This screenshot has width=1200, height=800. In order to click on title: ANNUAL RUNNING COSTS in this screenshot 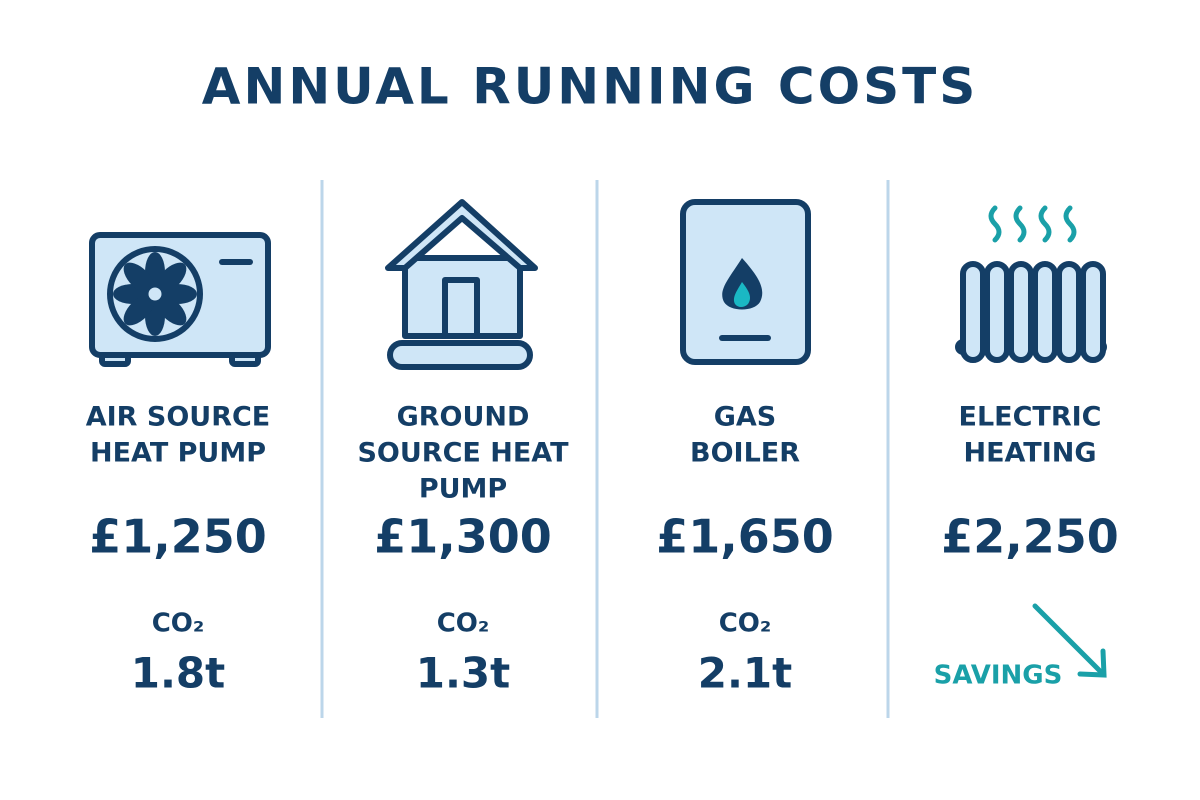, I will do `click(590, 87)`.